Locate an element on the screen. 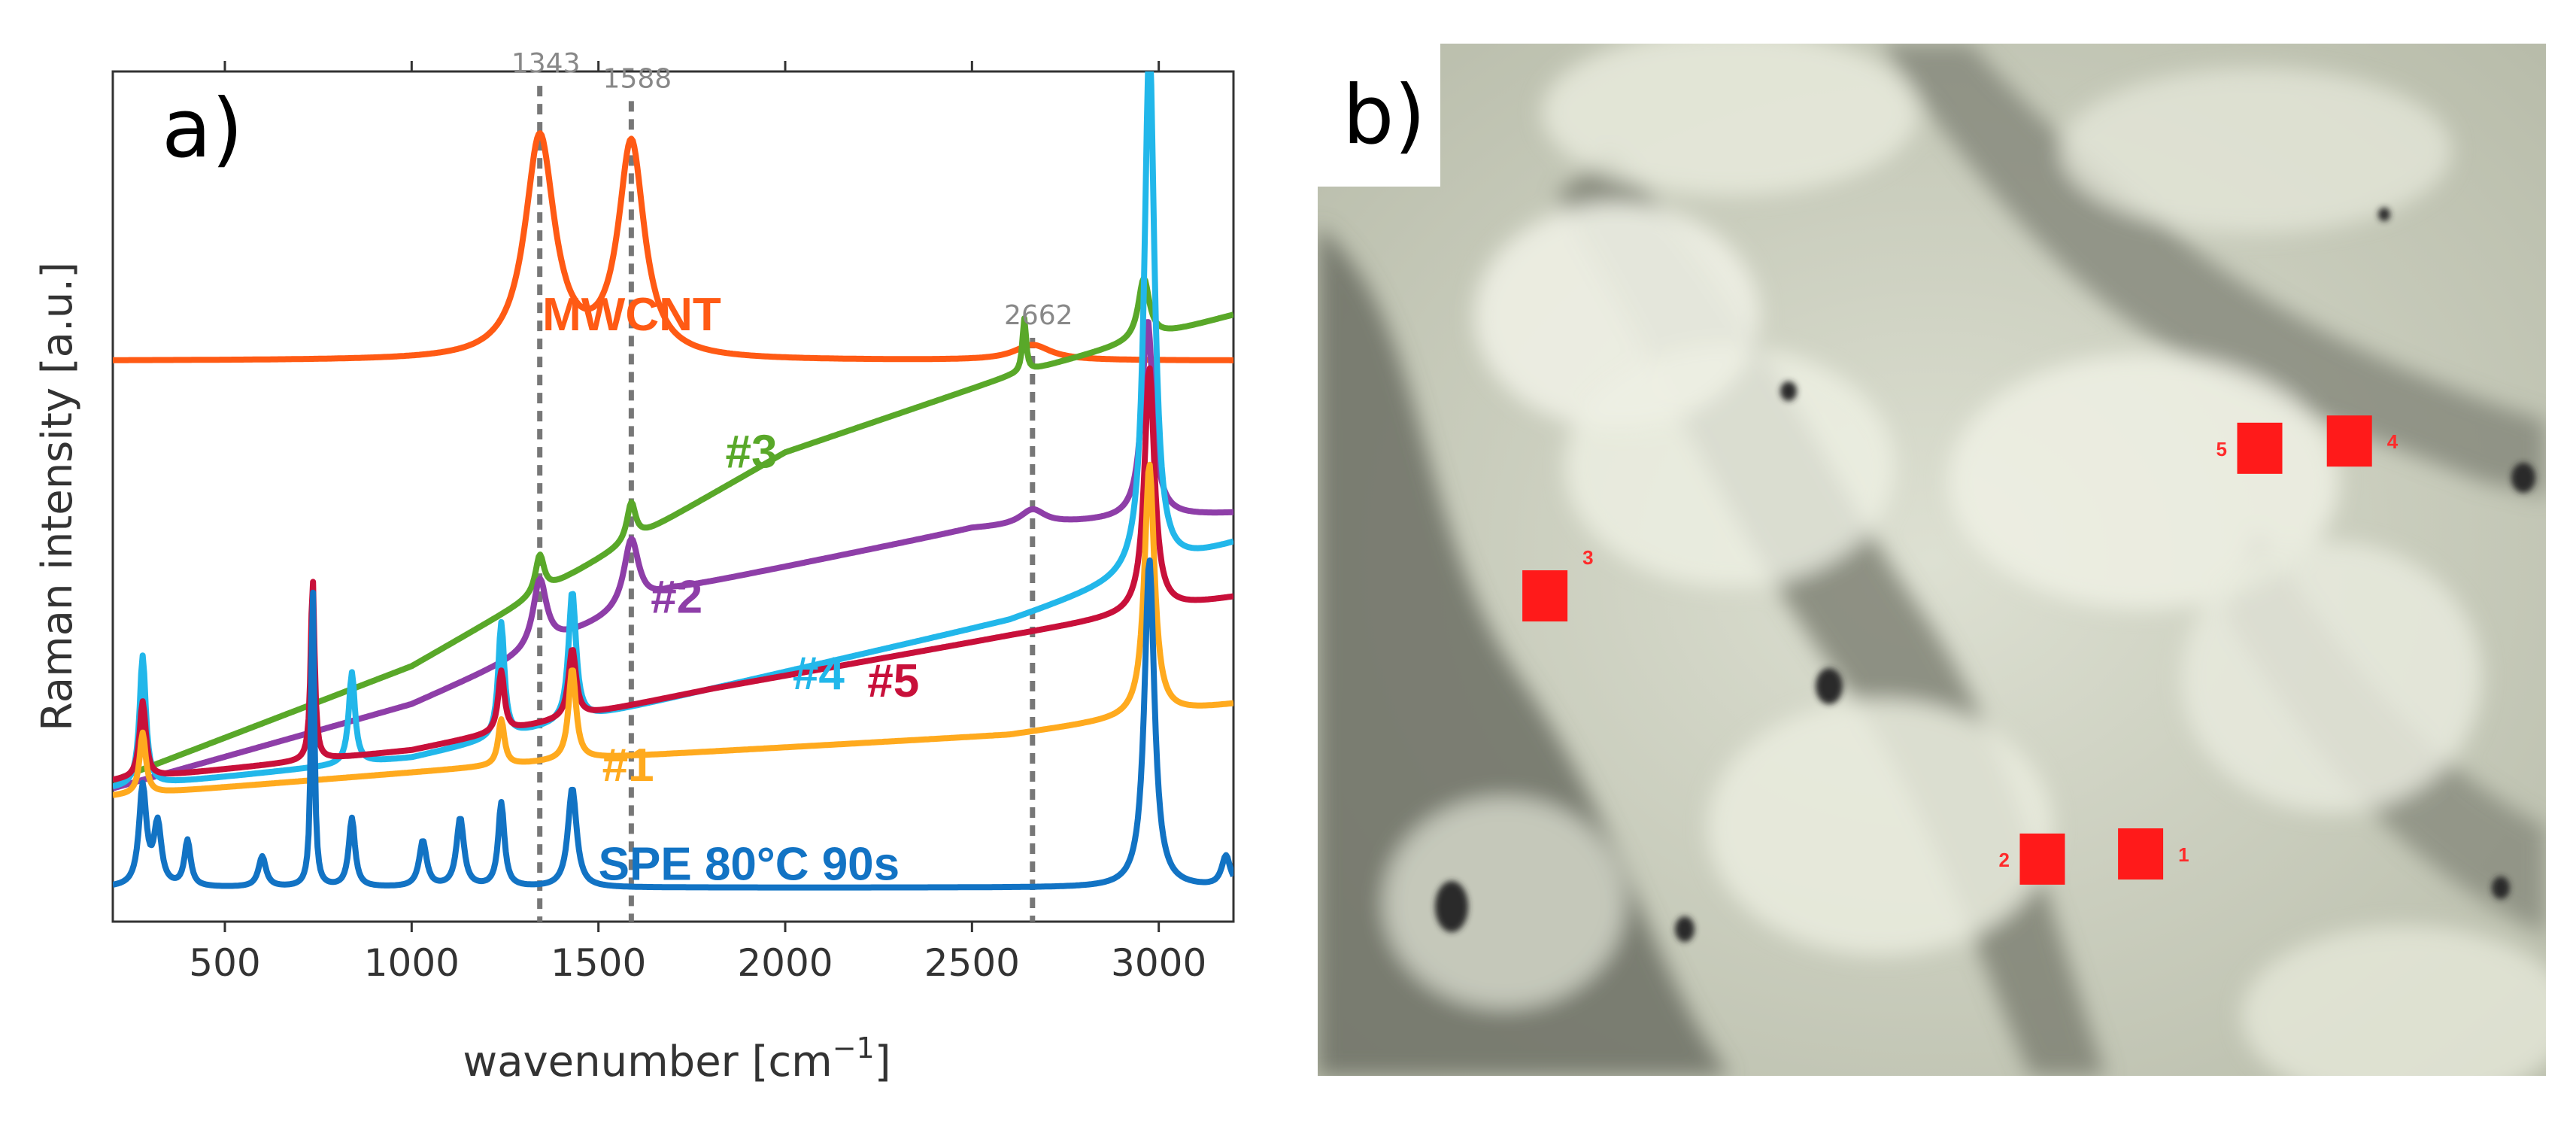  peak-label: 1588 is located at coordinates (637, 78).